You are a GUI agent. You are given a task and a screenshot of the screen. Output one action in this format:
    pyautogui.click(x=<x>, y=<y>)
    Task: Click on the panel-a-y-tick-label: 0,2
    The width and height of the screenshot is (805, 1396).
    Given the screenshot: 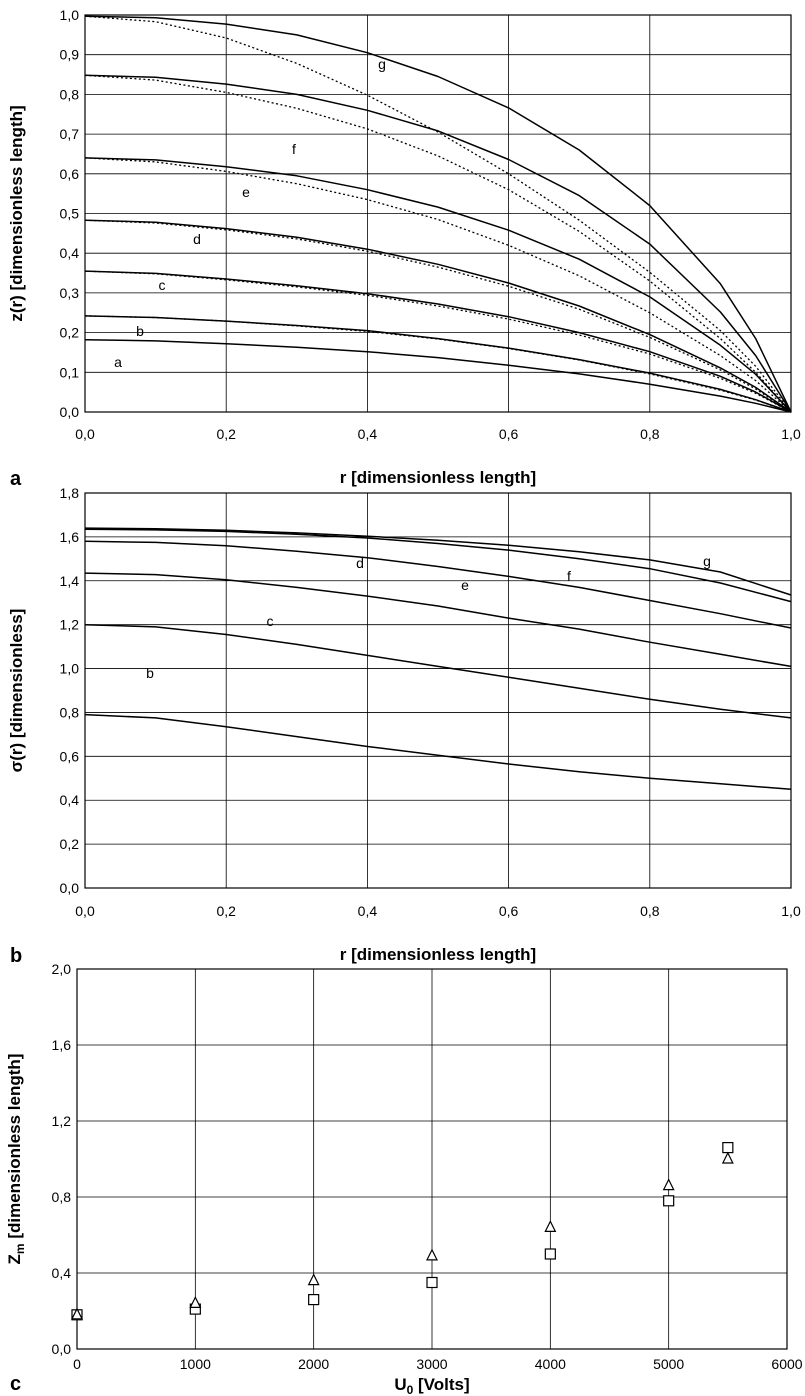 What is the action you would take?
    pyautogui.click(x=70, y=333)
    